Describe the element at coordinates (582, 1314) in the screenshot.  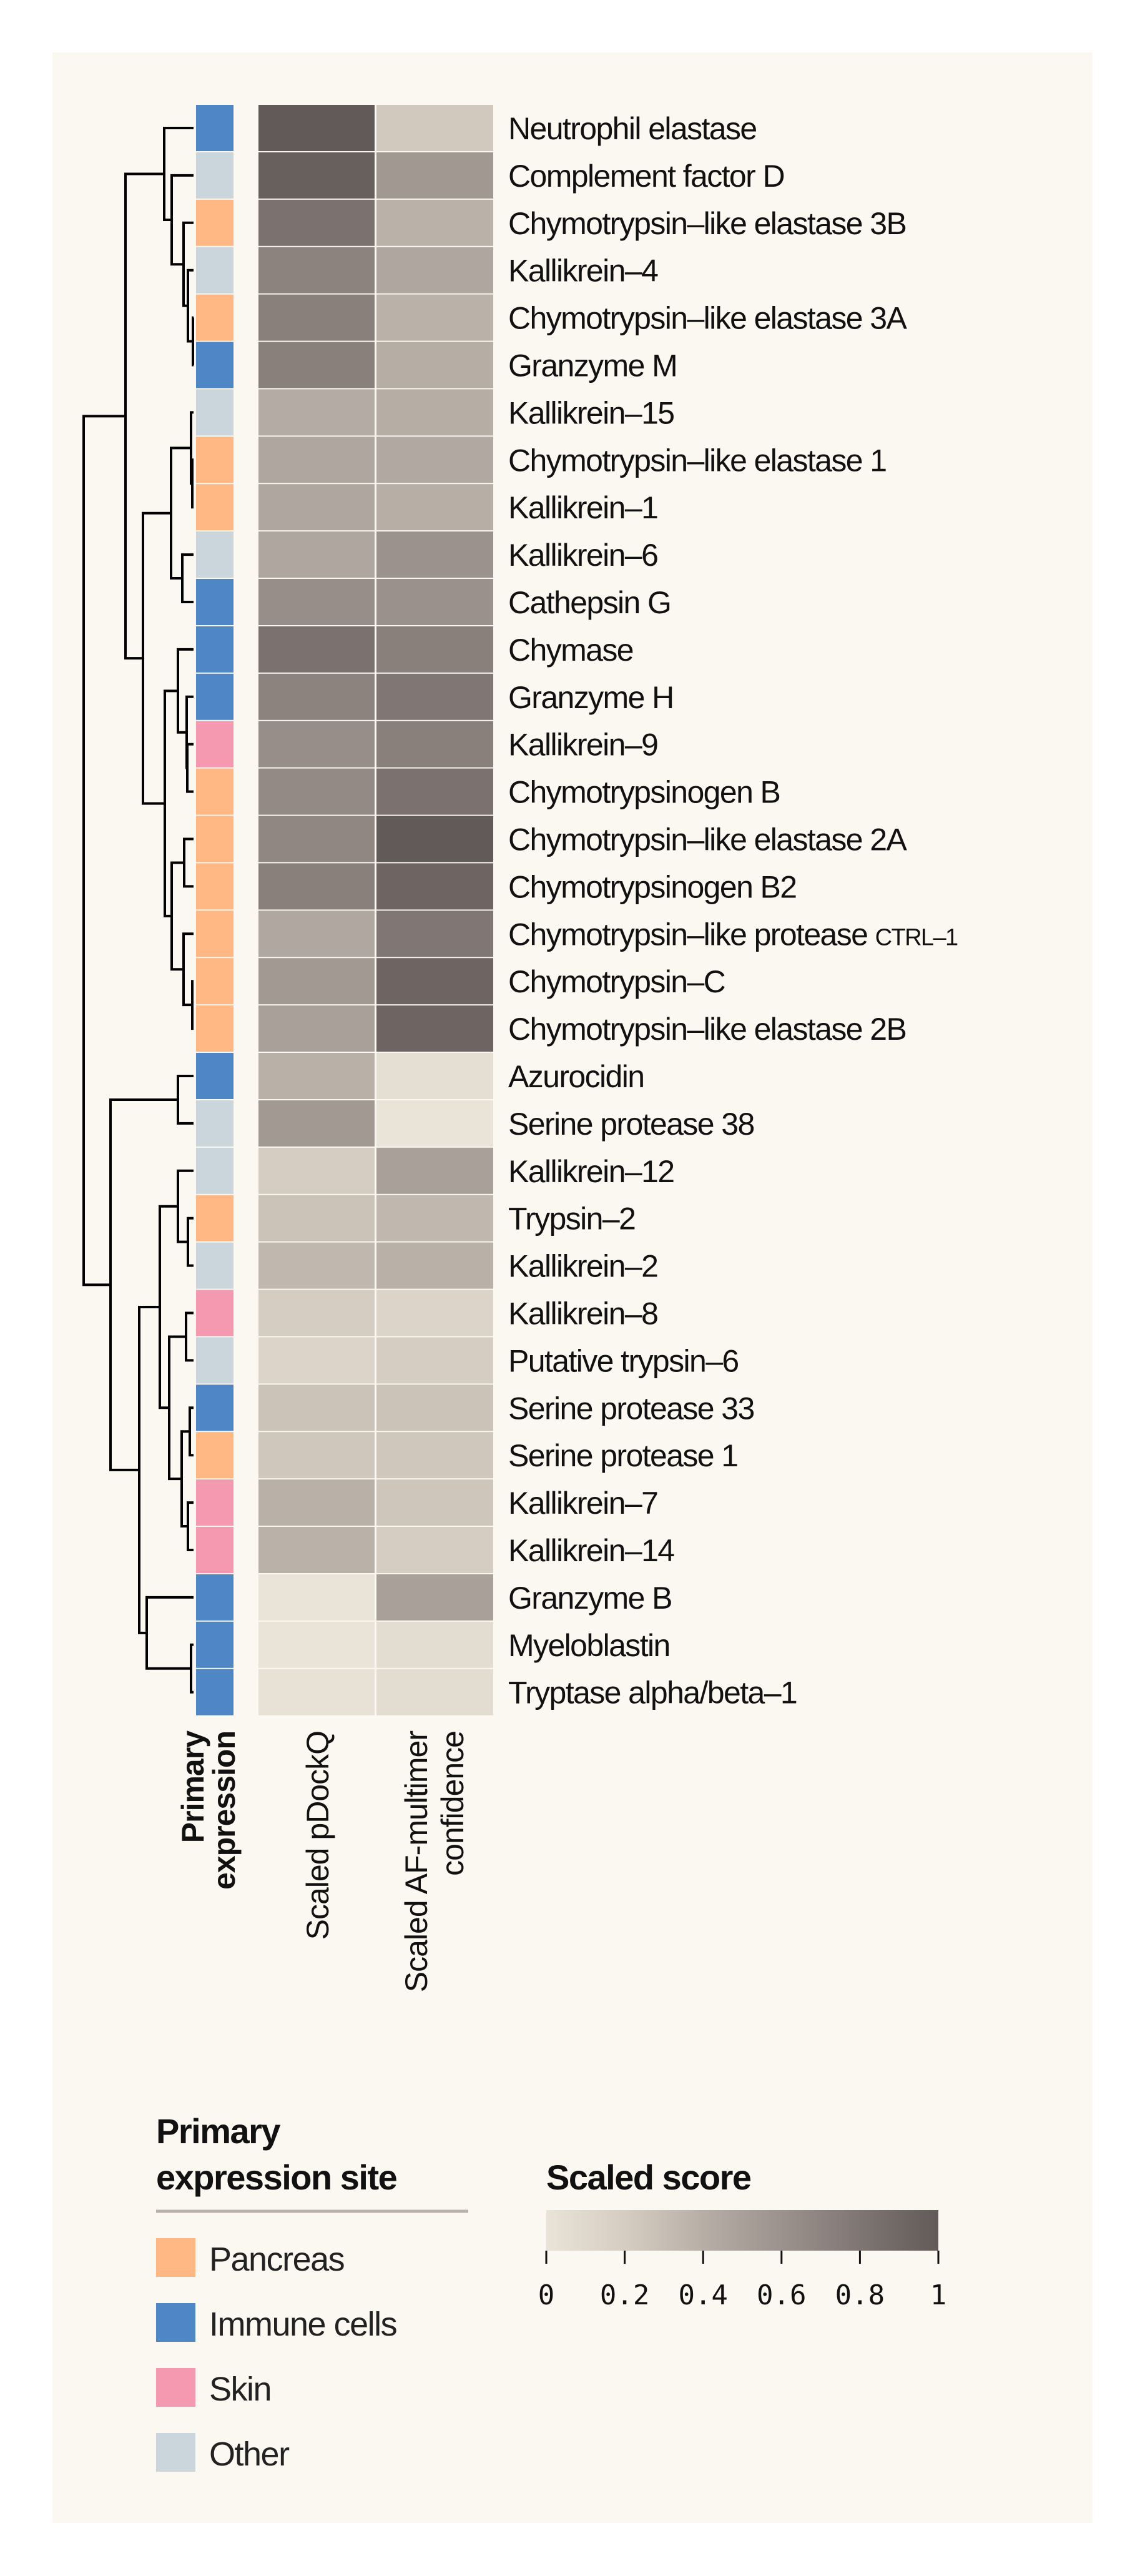
I see `row-label-text: Kallikrein–8` at that location.